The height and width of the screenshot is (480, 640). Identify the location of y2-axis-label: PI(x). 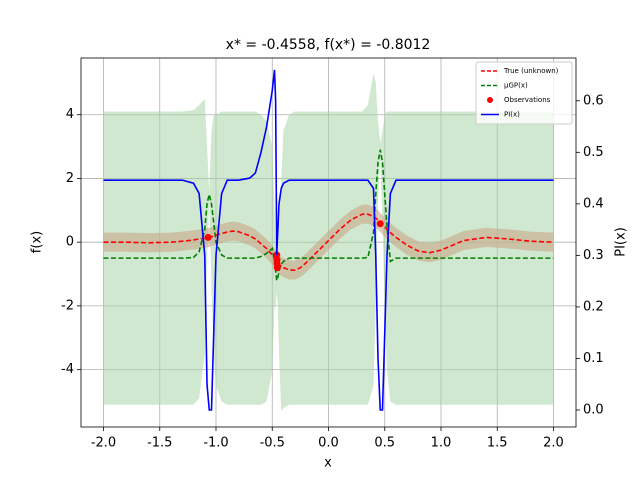
(621, 242).